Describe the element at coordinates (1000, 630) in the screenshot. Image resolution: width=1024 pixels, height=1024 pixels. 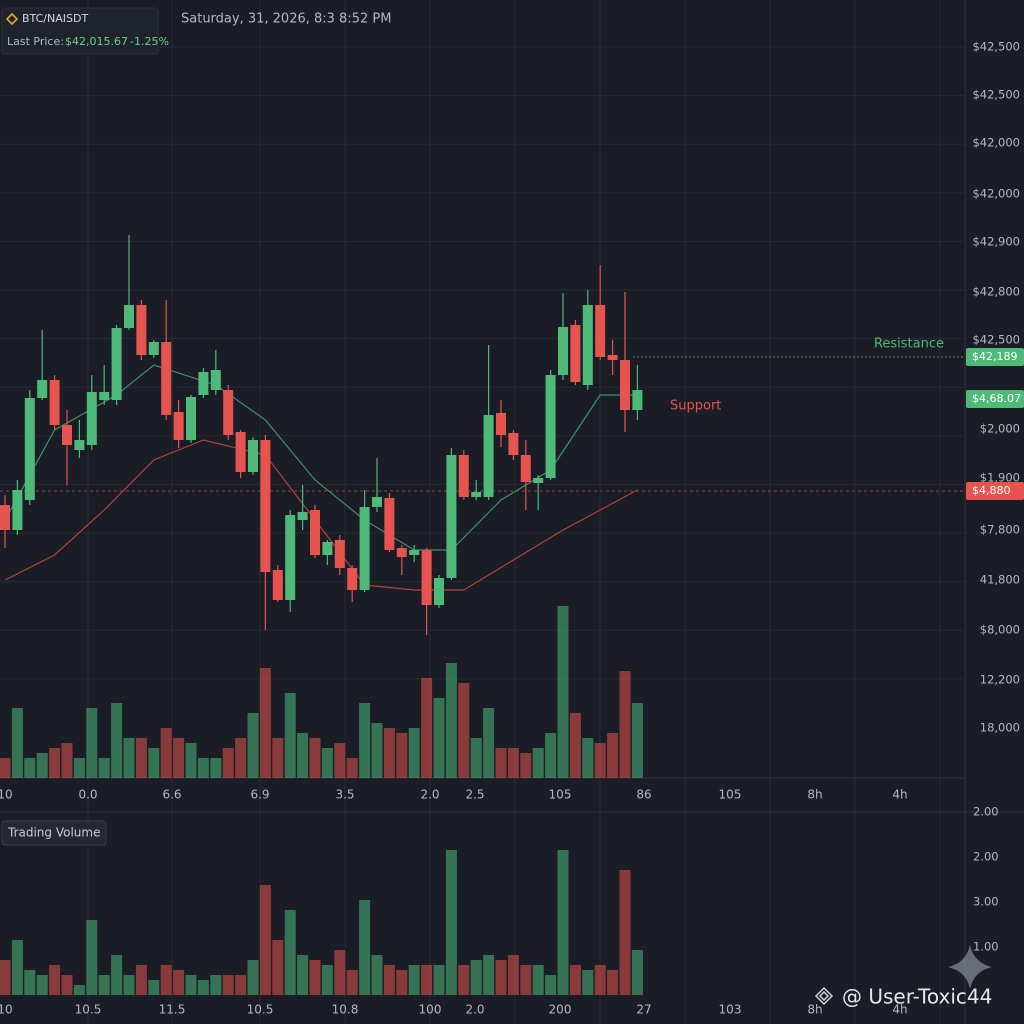
I see `y-axis-label: $8,000` at that location.